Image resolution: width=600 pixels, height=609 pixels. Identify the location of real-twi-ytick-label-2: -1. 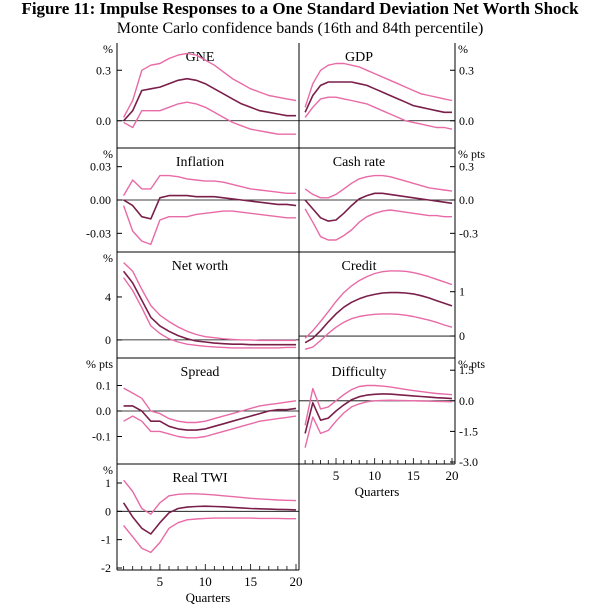
(106, 540).